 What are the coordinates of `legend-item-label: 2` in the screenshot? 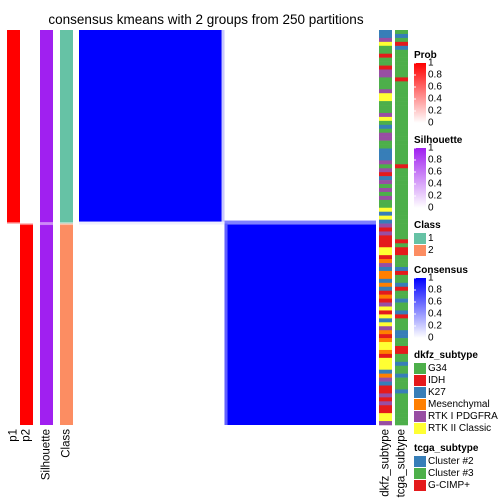 It's located at (431, 250).